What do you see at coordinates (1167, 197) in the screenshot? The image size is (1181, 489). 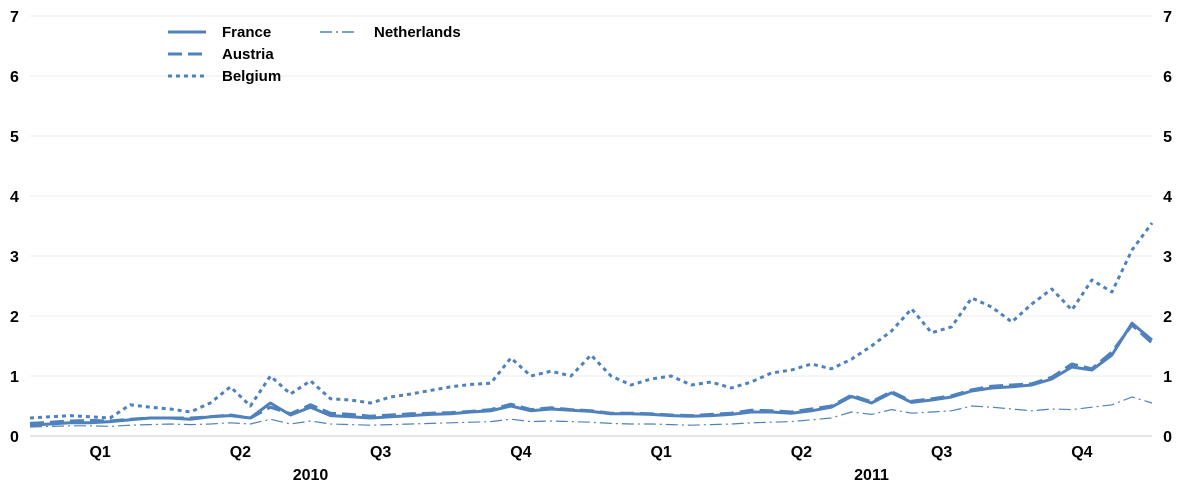 I see `y-tick-right: 4` at bounding box center [1167, 197].